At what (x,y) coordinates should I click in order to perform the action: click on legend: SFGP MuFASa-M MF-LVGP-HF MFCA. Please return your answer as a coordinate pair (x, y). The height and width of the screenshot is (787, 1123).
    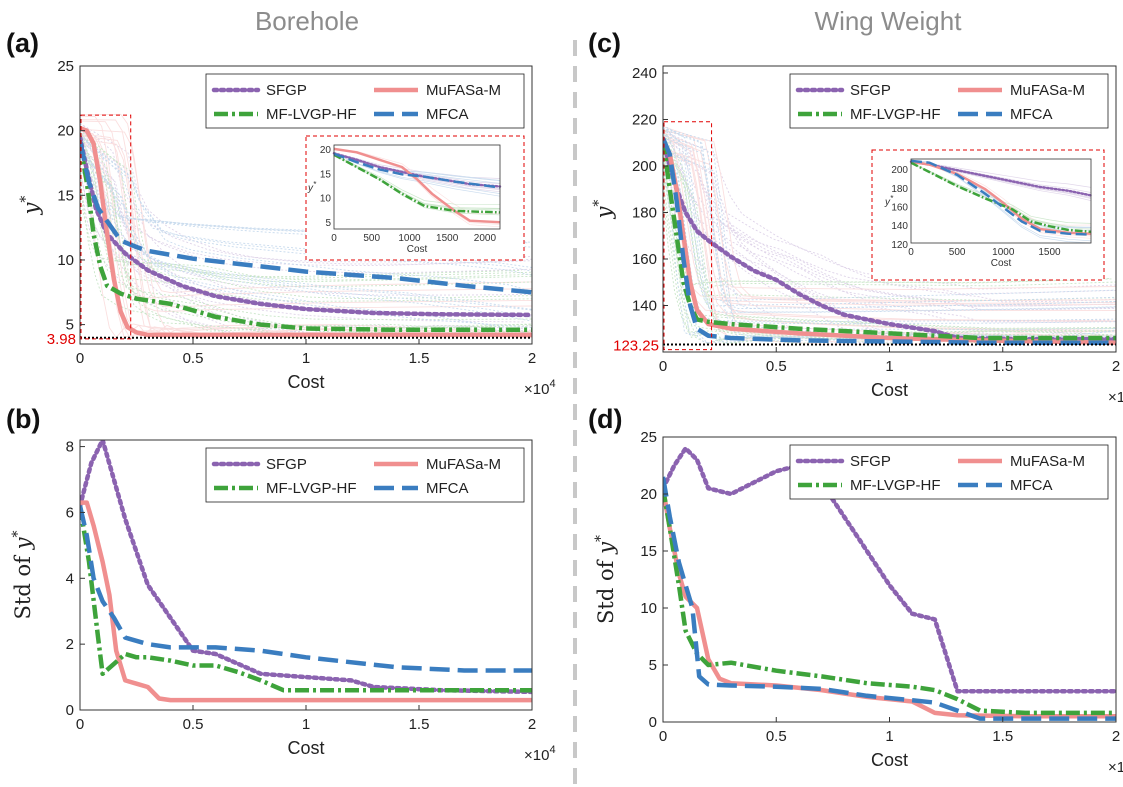
    Looking at the image, I should click on (365, 101).